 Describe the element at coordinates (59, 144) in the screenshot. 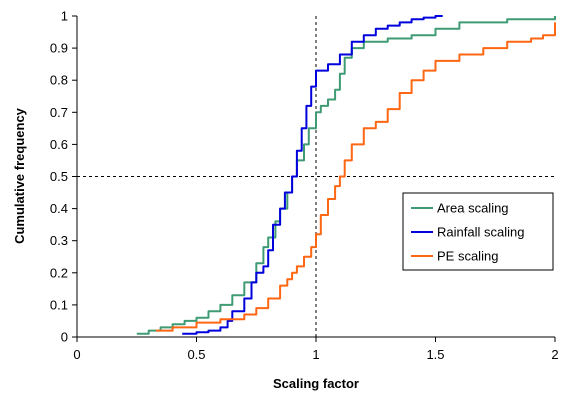

I see `y-tick-label: 0.6` at that location.